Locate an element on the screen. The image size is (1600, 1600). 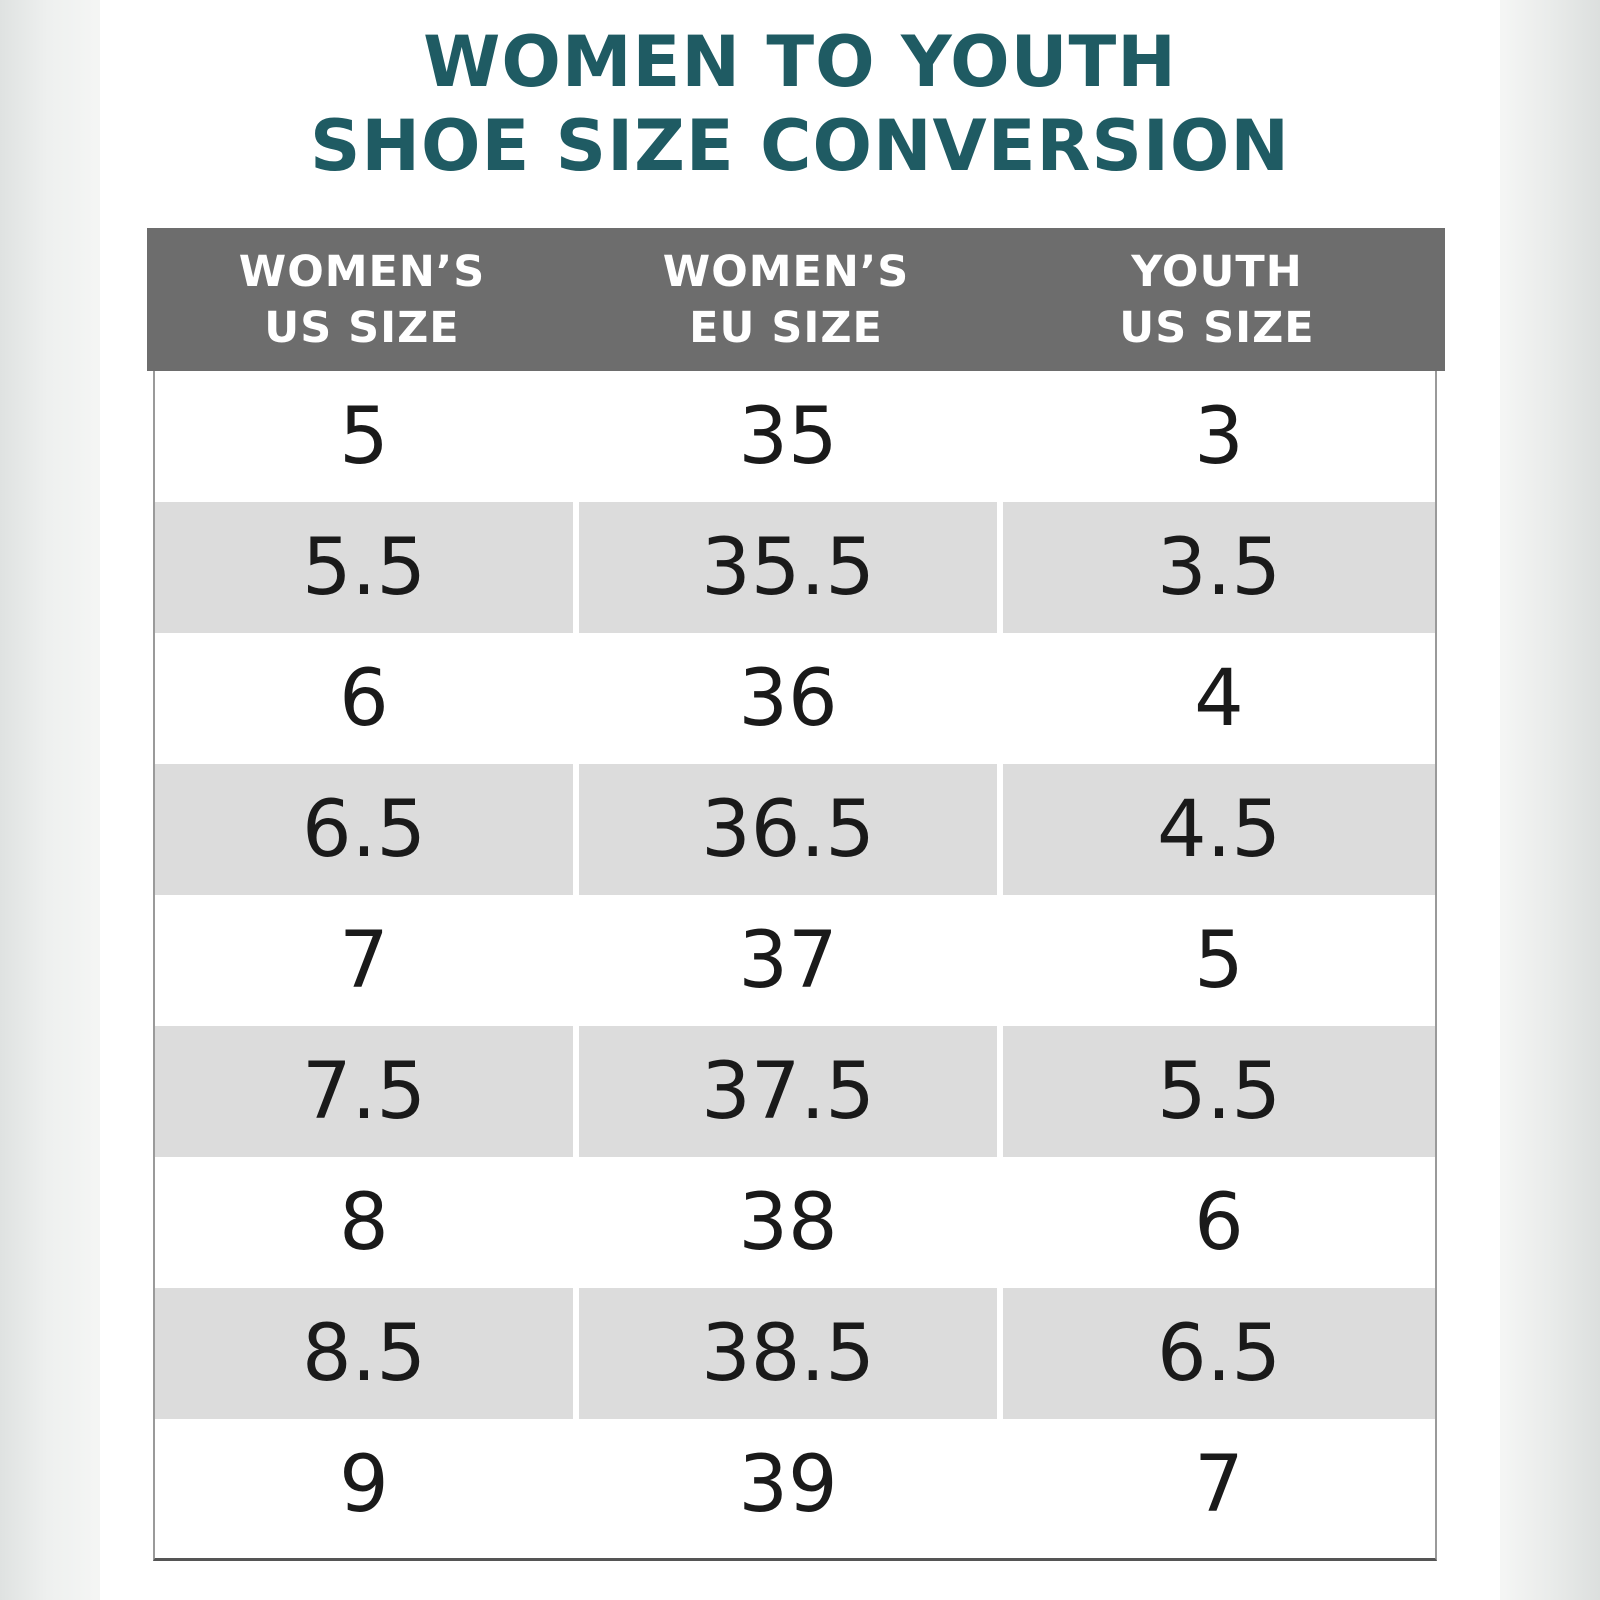
youth-us-size-cell: 3 is located at coordinates (1219, 436).